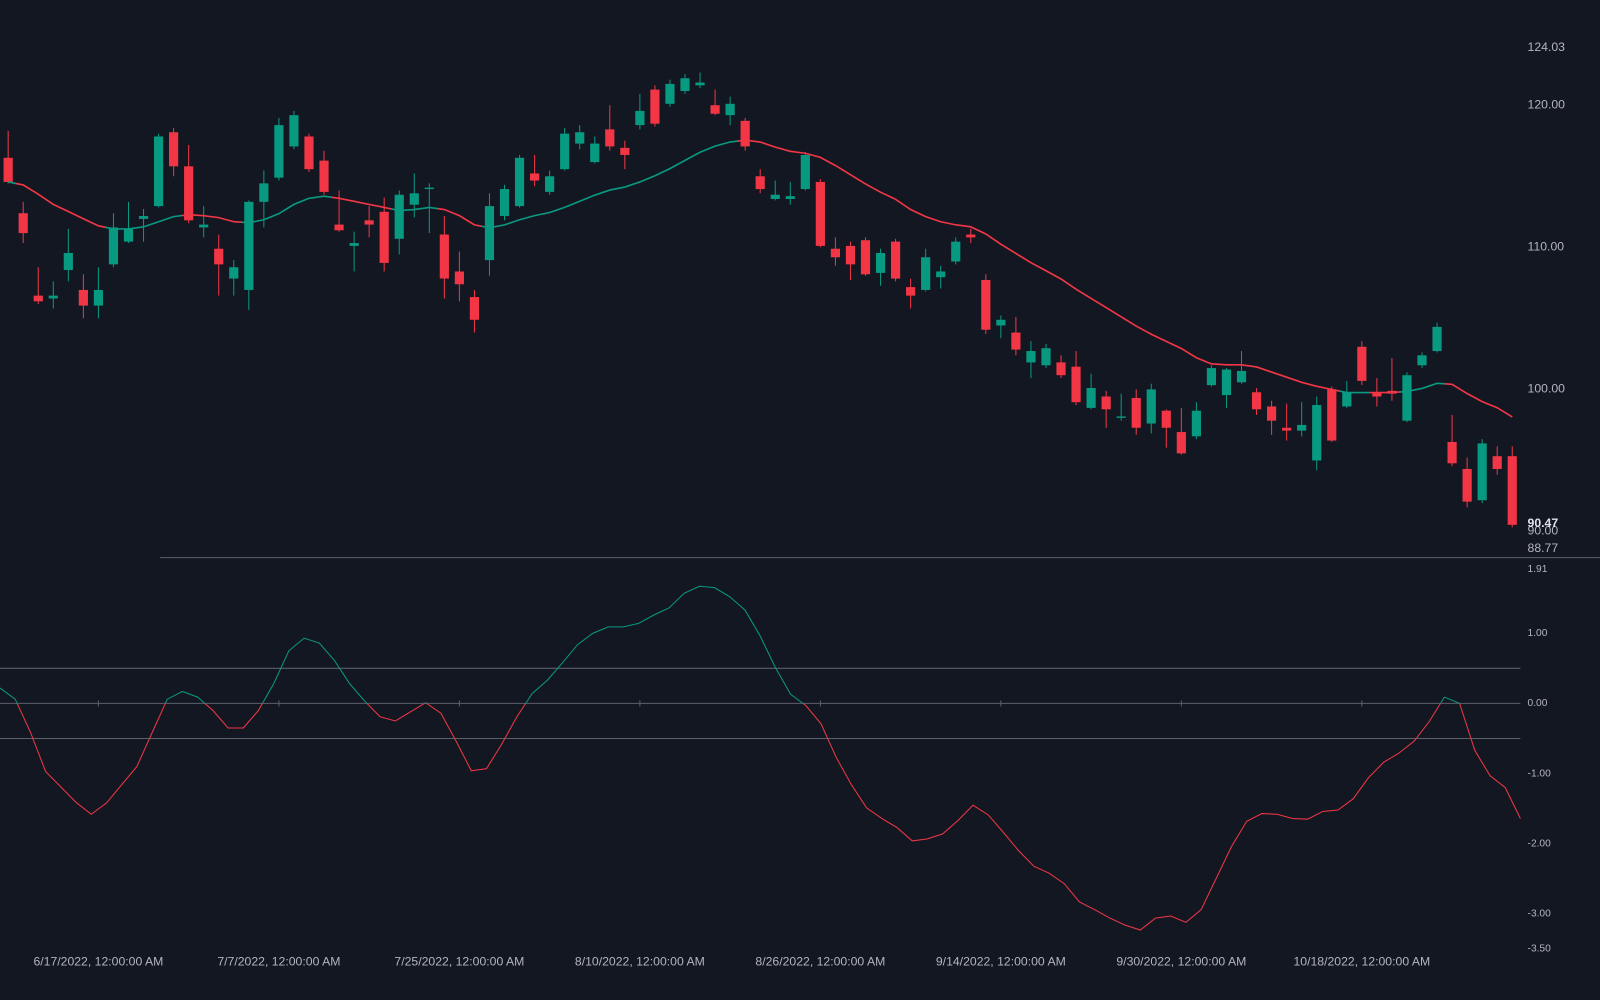  I want to click on y-tick-label: 124.03, so click(1547, 47).